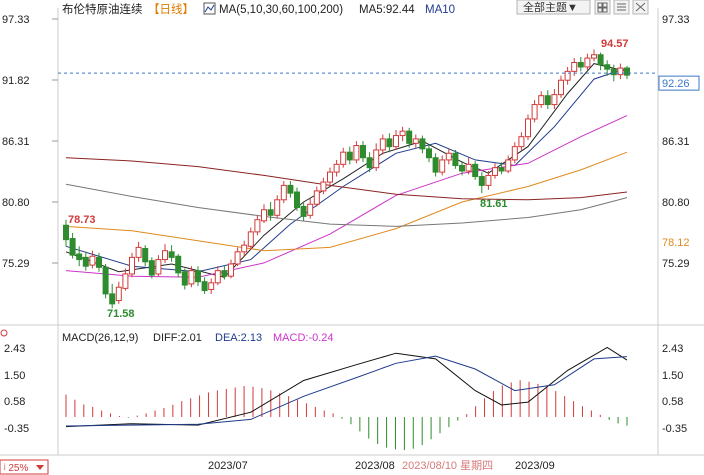 The image size is (704, 475). I want to click on macd-dea-value: DEA:2.13, so click(238, 338).